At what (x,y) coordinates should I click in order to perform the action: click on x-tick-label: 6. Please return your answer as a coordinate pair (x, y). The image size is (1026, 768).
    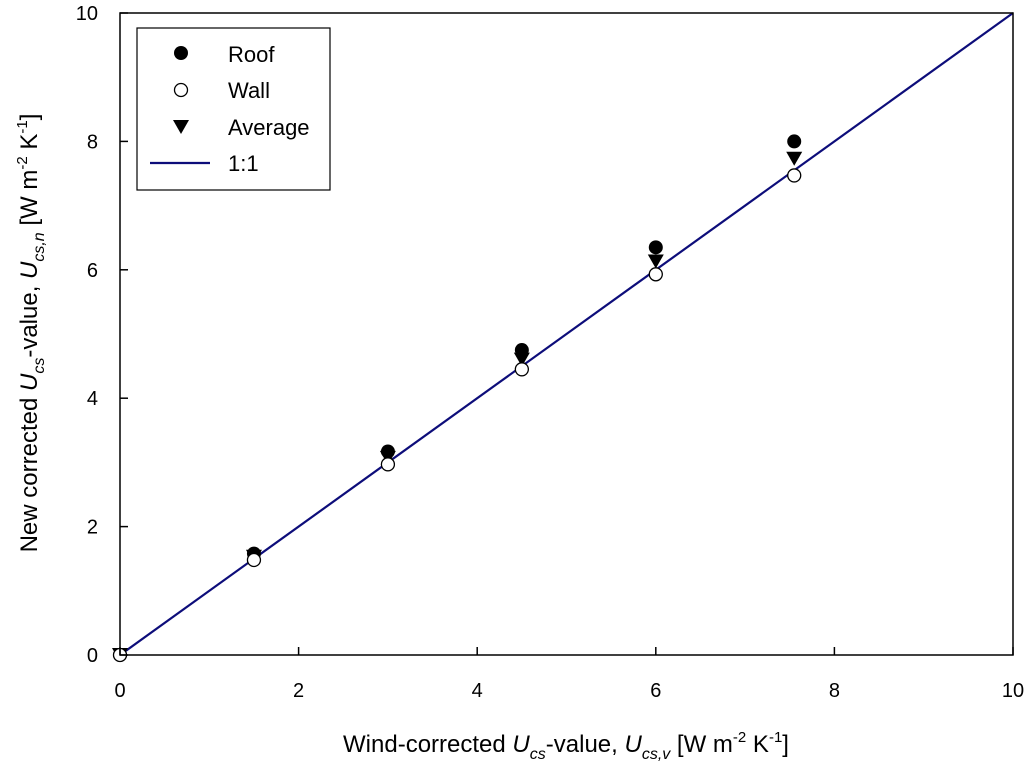
    Looking at the image, I should click on (655, 691).